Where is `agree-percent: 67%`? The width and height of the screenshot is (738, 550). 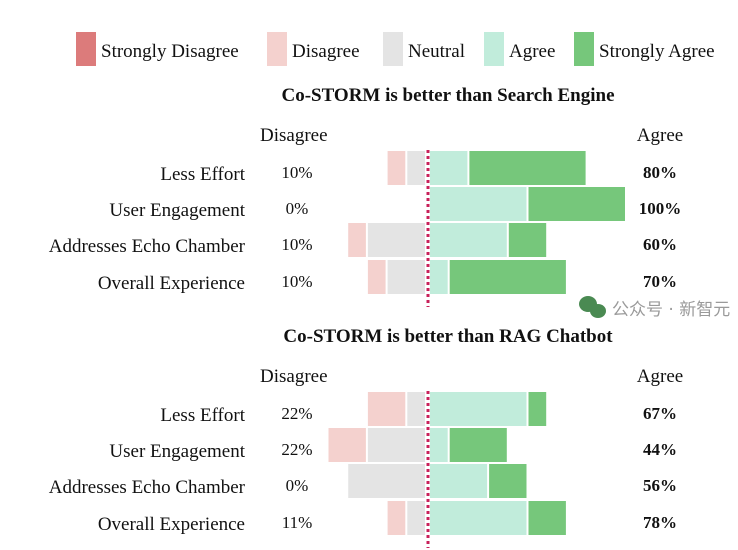 agree-percent: 67% is located at coordinates (660, 413).